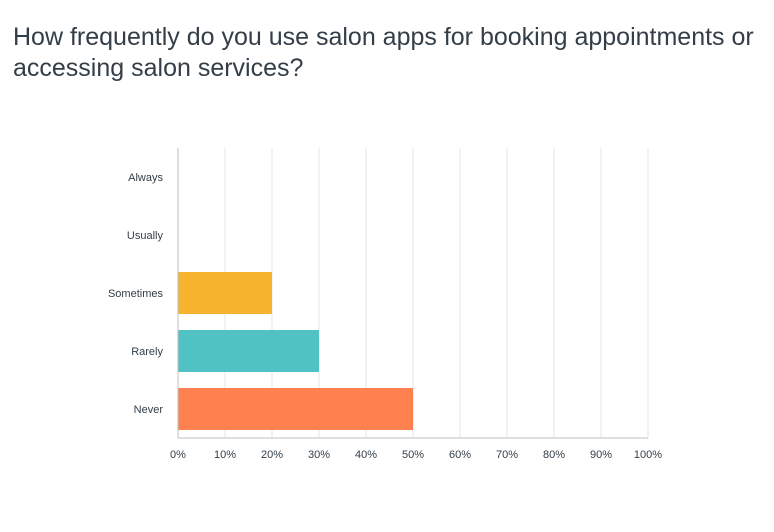  I want to click on x-tick-label: 40%, so click(366, 455).